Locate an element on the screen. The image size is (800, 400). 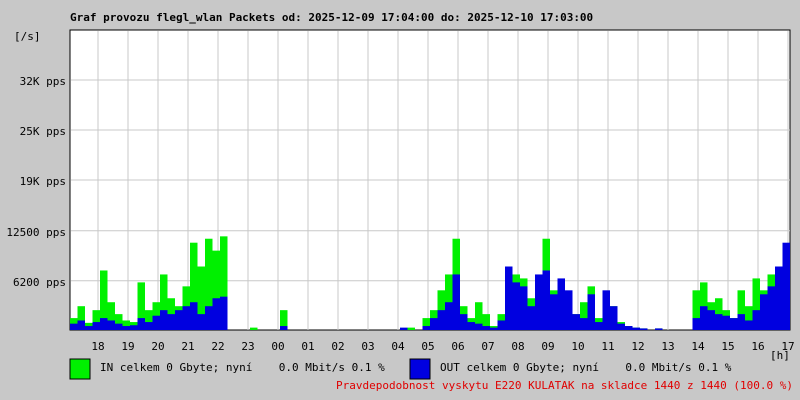
y-tick-label: 32K pps is located at coordinates (43, 81).